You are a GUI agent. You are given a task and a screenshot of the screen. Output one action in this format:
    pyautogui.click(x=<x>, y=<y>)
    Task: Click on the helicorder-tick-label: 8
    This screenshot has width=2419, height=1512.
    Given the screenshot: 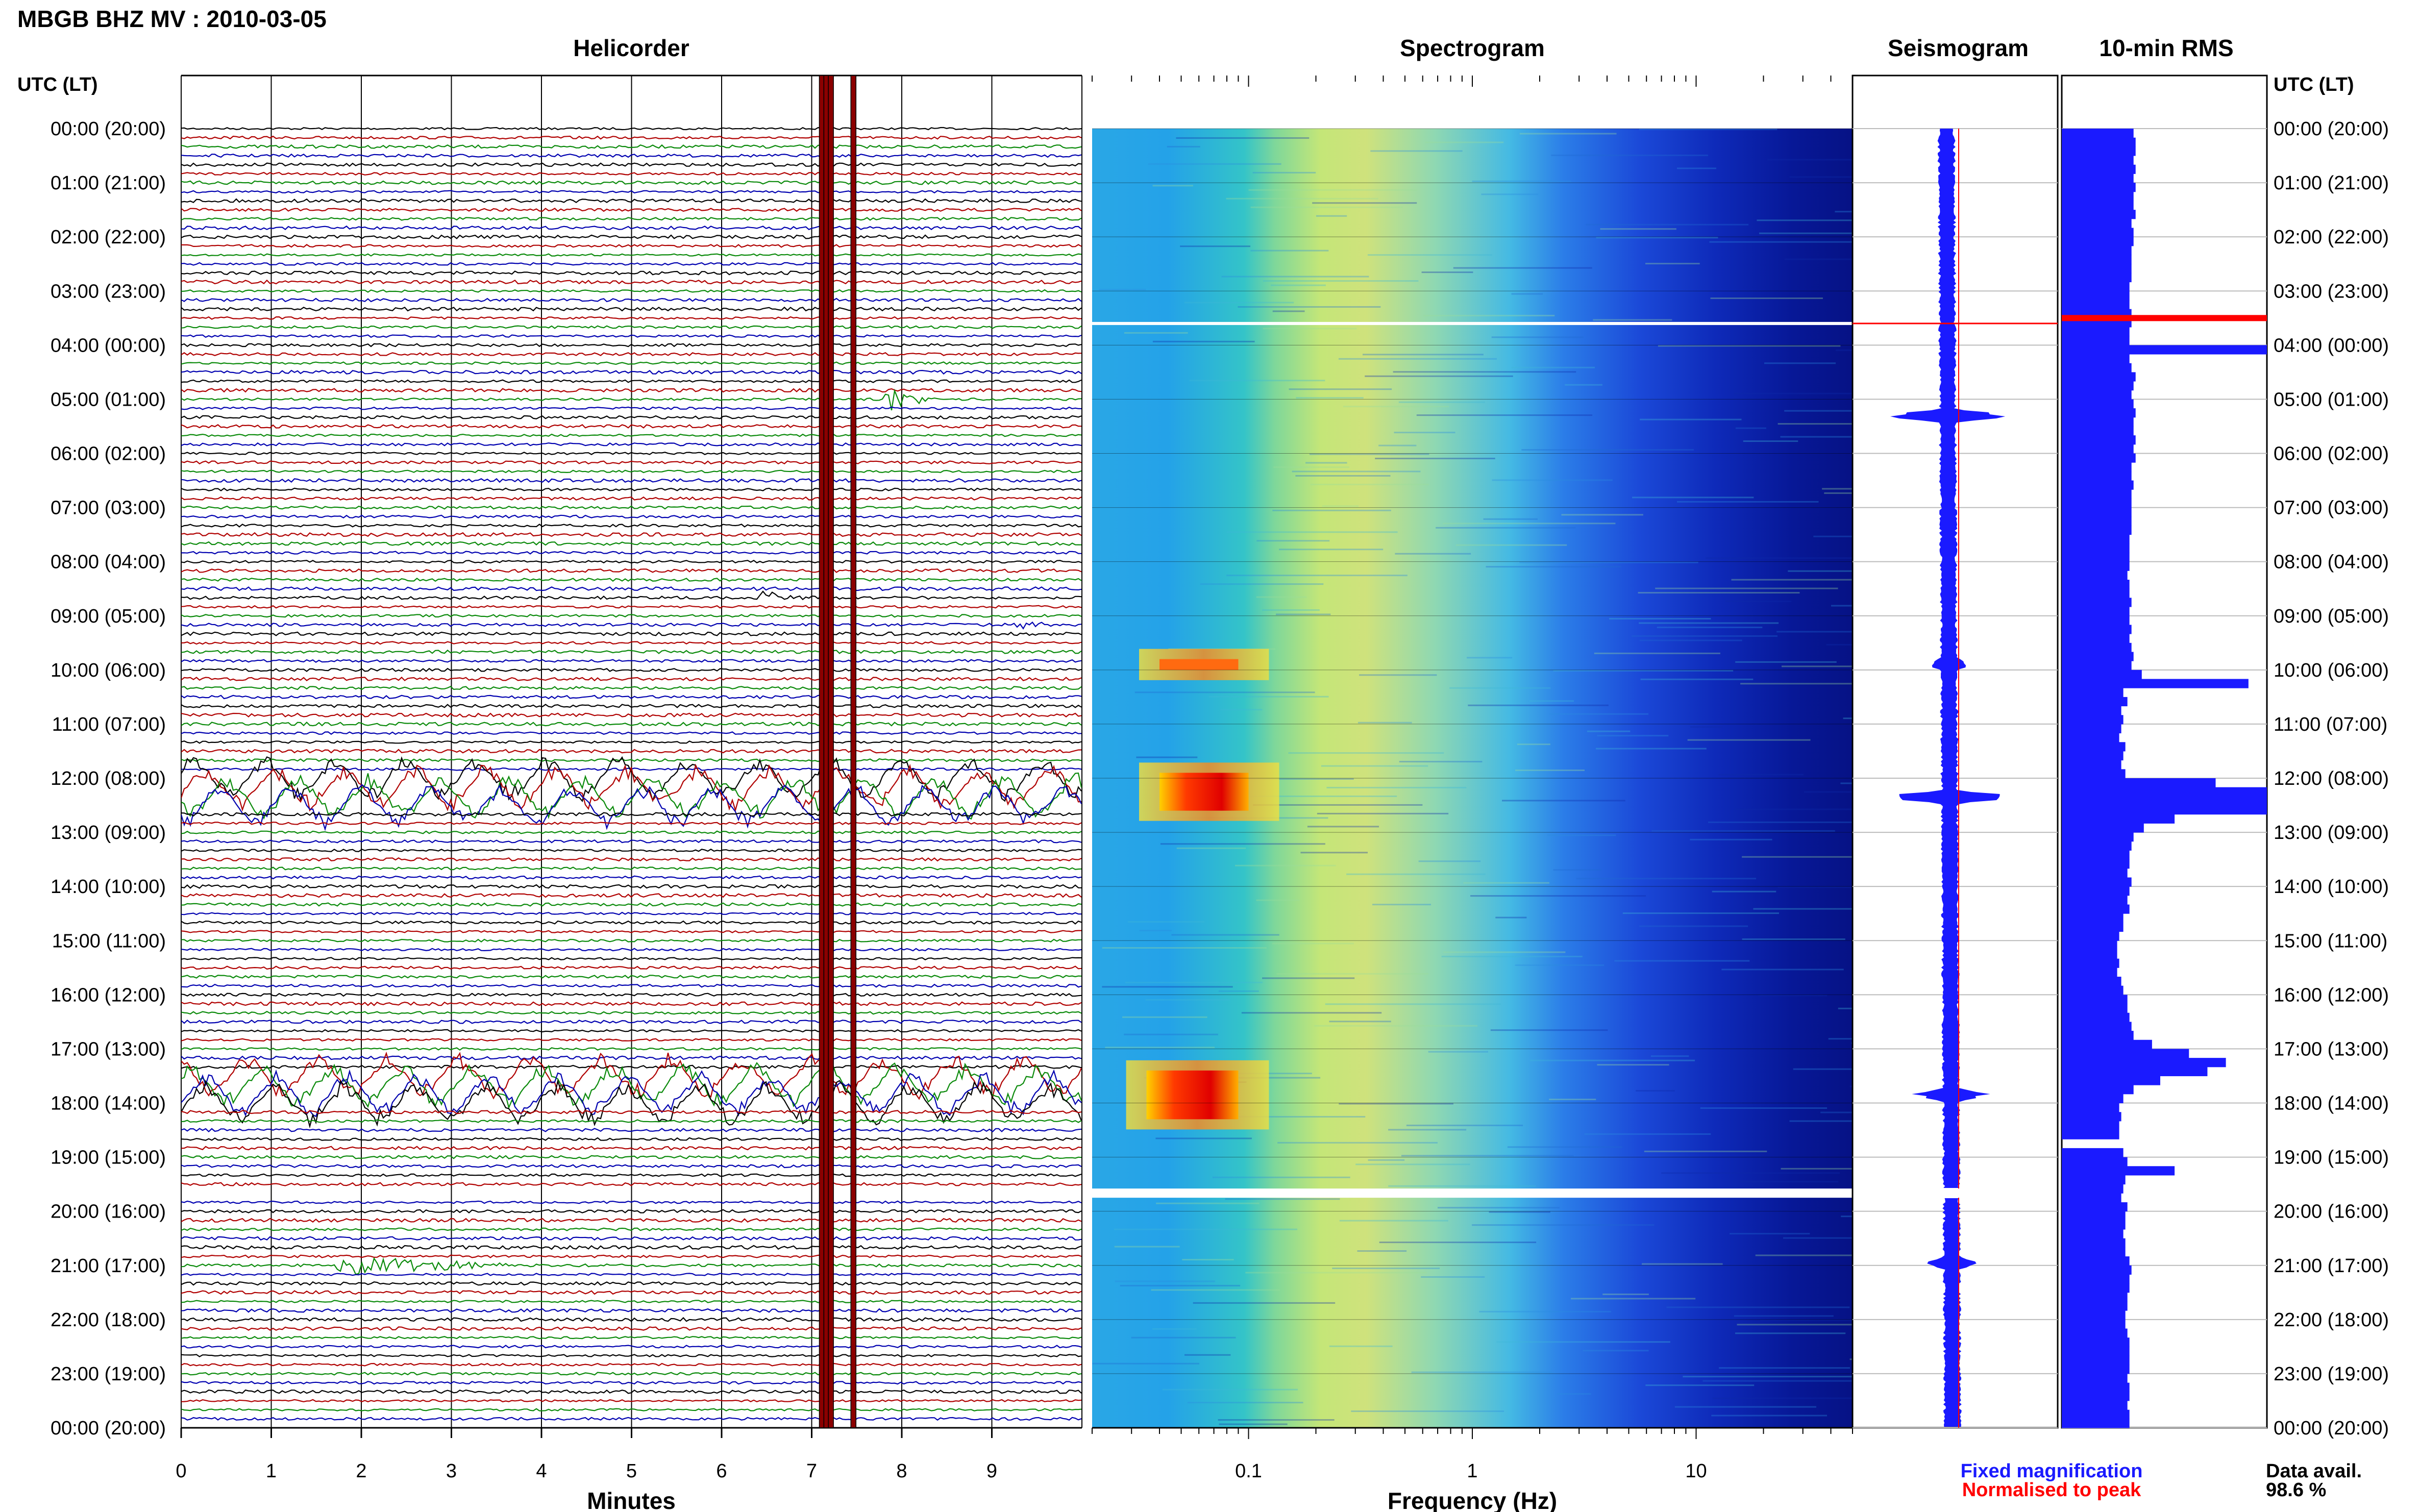 What is the action you would take?
    pyautogui.click(x=901, y=1471)
    